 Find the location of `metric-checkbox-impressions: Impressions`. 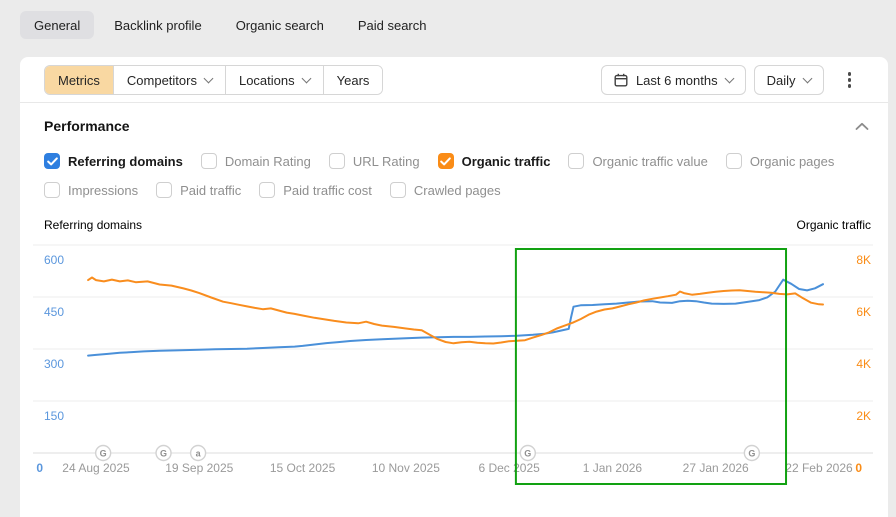

metric-checkbox-impressions: Impressions is located at coordinates (91, 190).